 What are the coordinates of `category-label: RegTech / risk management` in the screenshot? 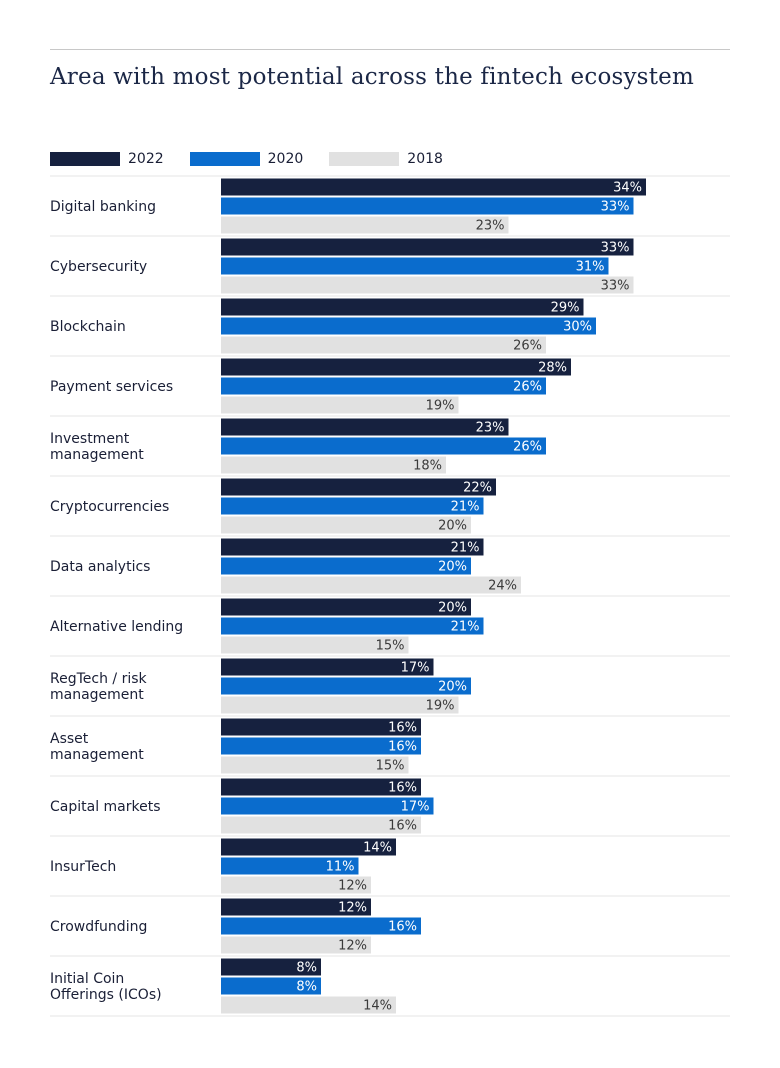 It's located at (99, 687).